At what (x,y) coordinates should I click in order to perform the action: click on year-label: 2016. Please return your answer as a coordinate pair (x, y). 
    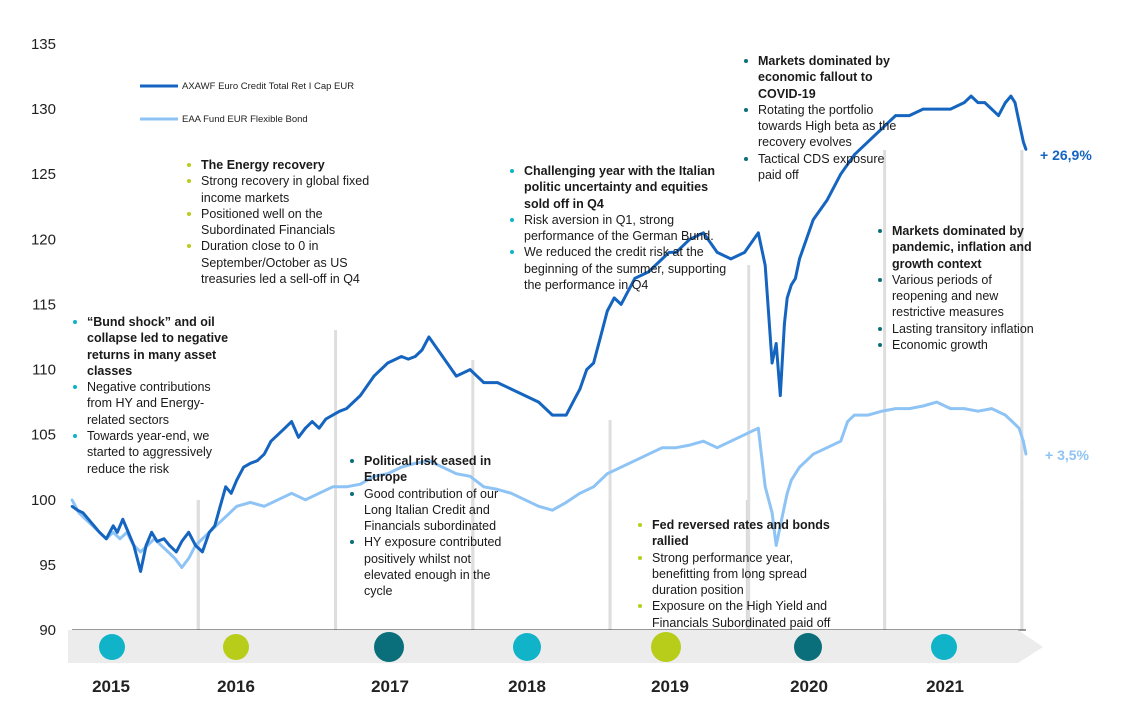
    Looking at the image, I should click on (236, 686).